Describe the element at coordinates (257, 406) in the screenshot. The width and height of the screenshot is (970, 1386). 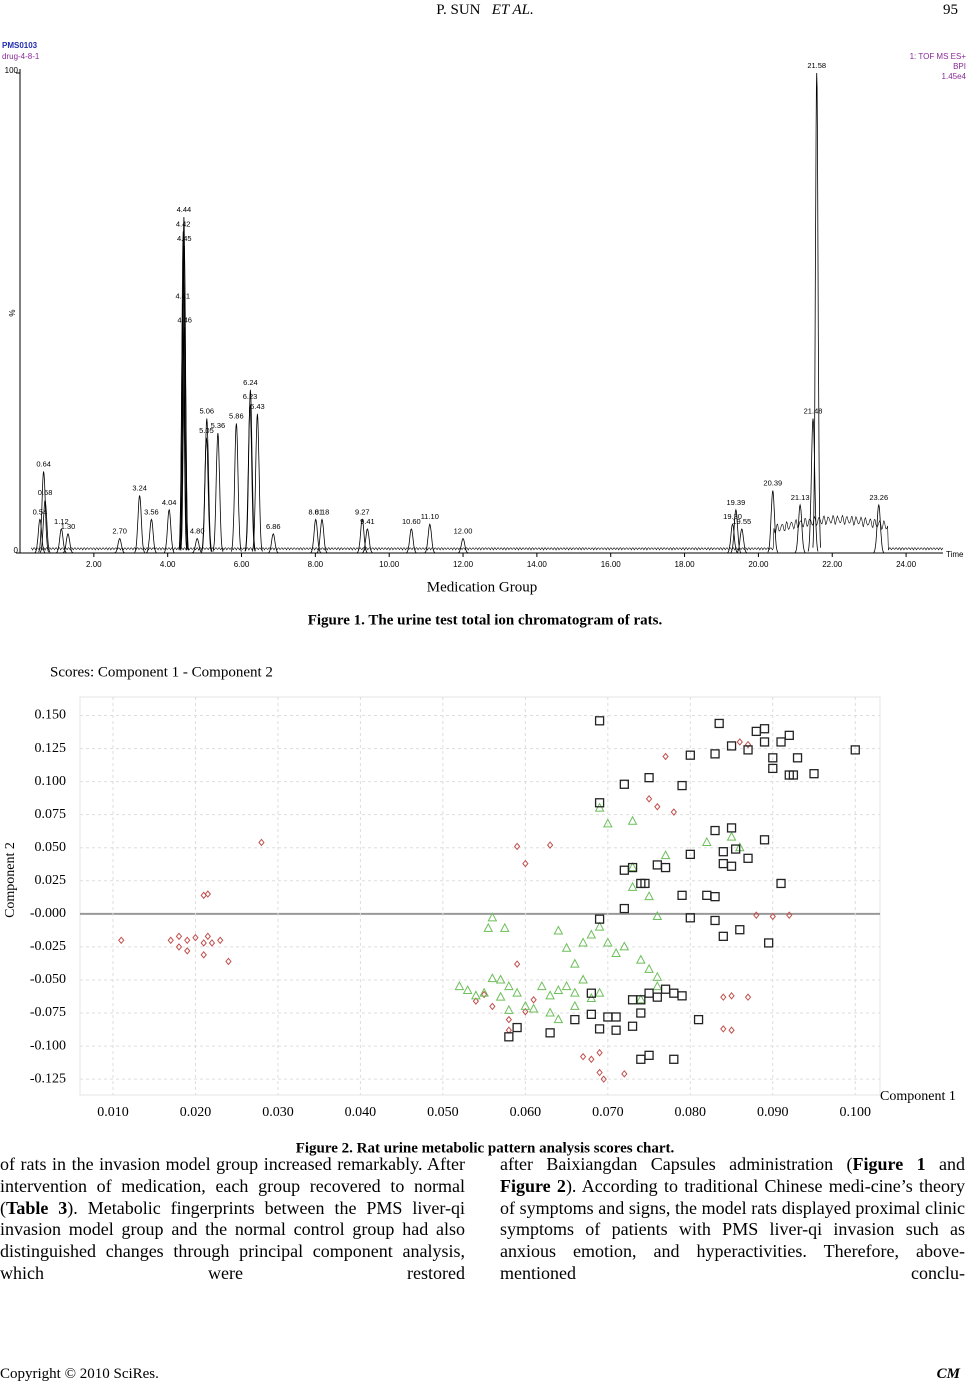
I see `peak-label: 6.43` at that location.